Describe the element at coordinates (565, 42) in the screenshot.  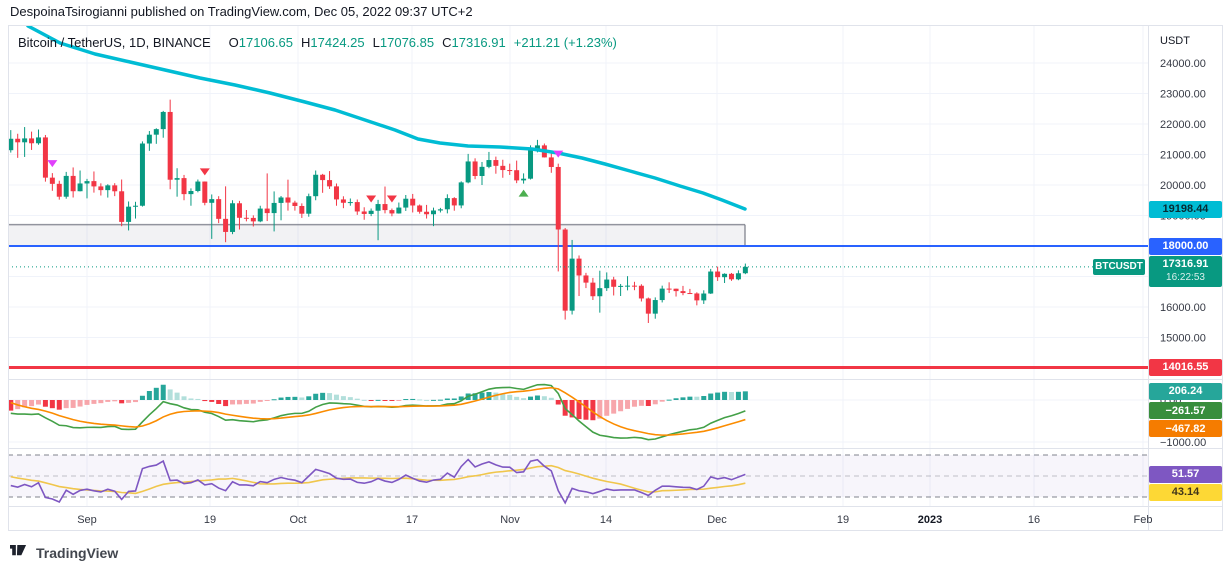
I see `change-value: +211.21 (+1.23%)` at that location.